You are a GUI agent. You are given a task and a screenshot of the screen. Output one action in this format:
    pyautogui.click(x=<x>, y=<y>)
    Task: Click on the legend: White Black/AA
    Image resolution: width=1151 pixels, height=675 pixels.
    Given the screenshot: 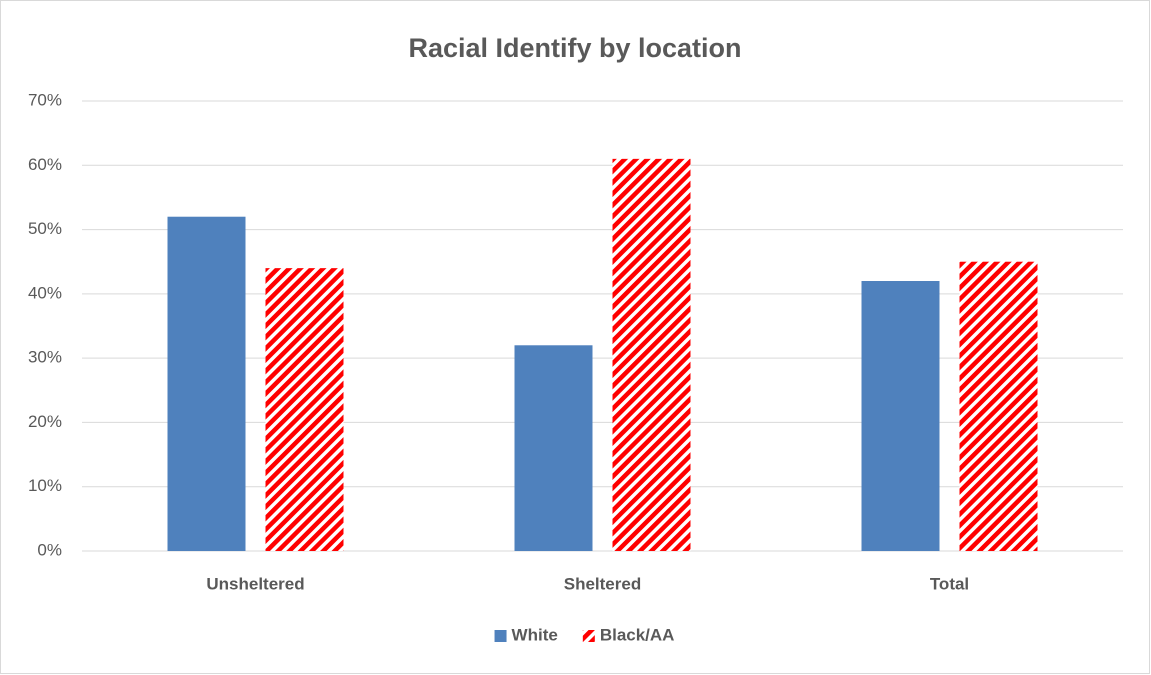 What is the action you would take?
    pyautogui.click(x=584, y=634)
    